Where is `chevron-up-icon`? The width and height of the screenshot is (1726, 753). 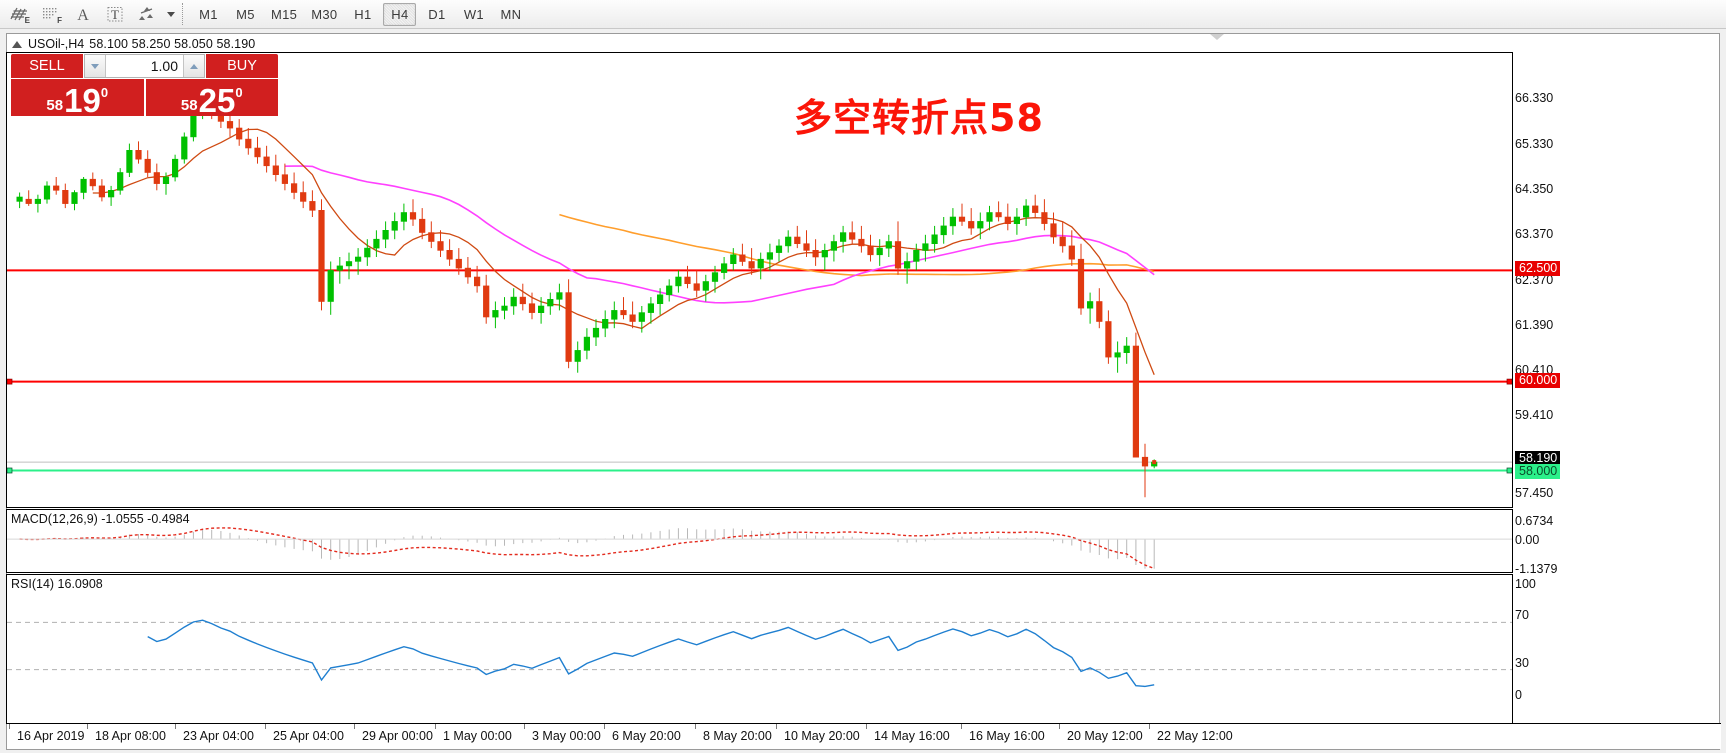 chevron-up-icon is located at coordinates (194, 66).